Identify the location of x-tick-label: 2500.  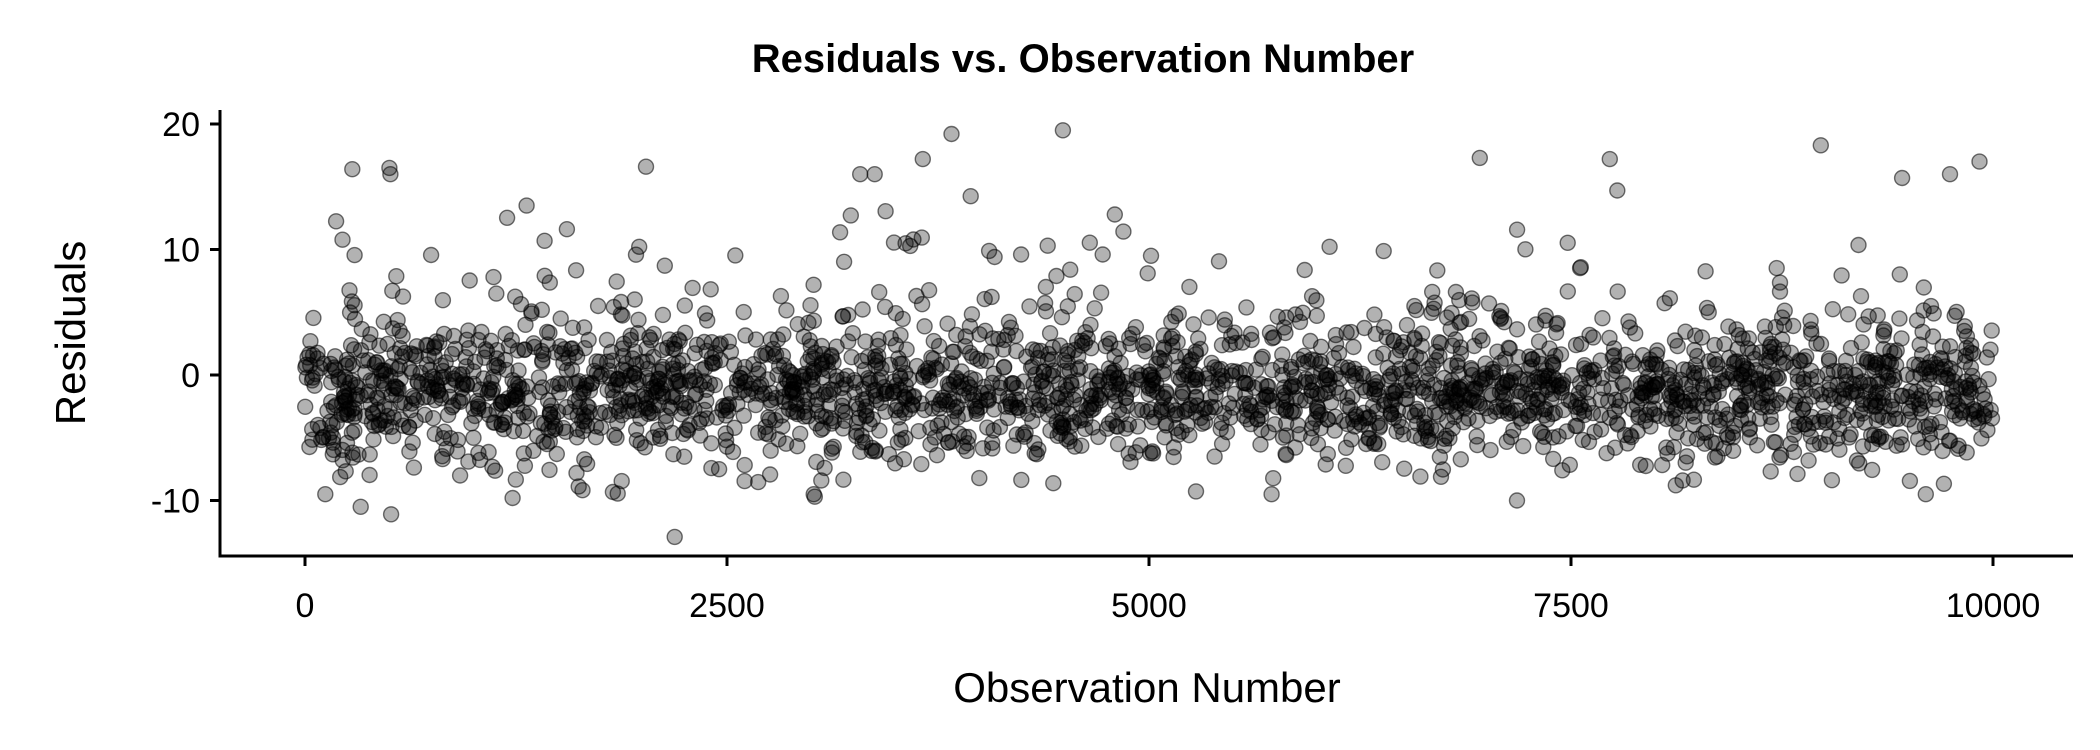
(727, 606).